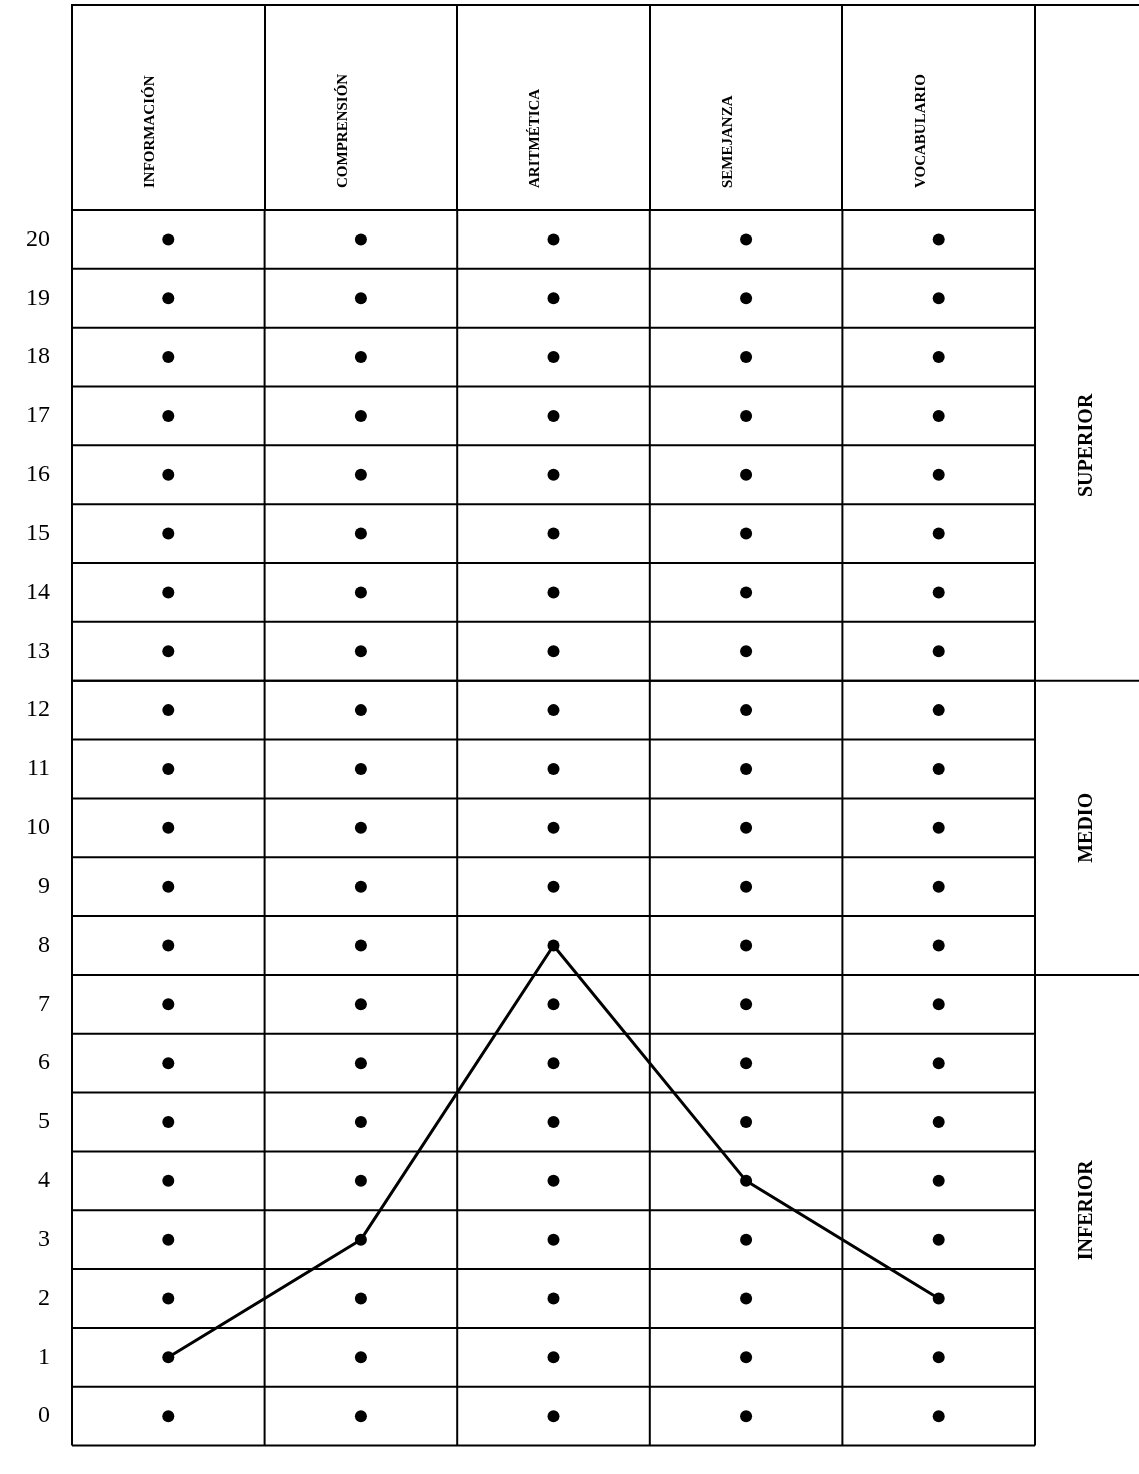 The width and height of the screenshot is (1139, 1474). I want to click on y-tick-label: 20, so click(38, 237).